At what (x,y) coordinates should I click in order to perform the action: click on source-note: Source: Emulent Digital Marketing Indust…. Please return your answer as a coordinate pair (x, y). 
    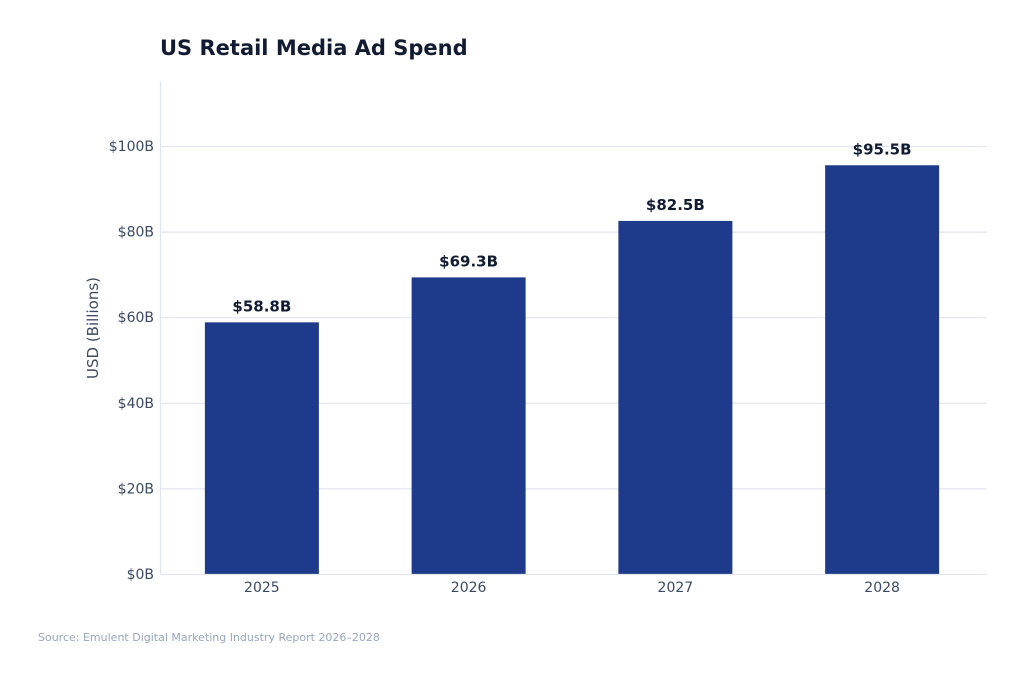
    Looking at the image, I should click on (209, 637).